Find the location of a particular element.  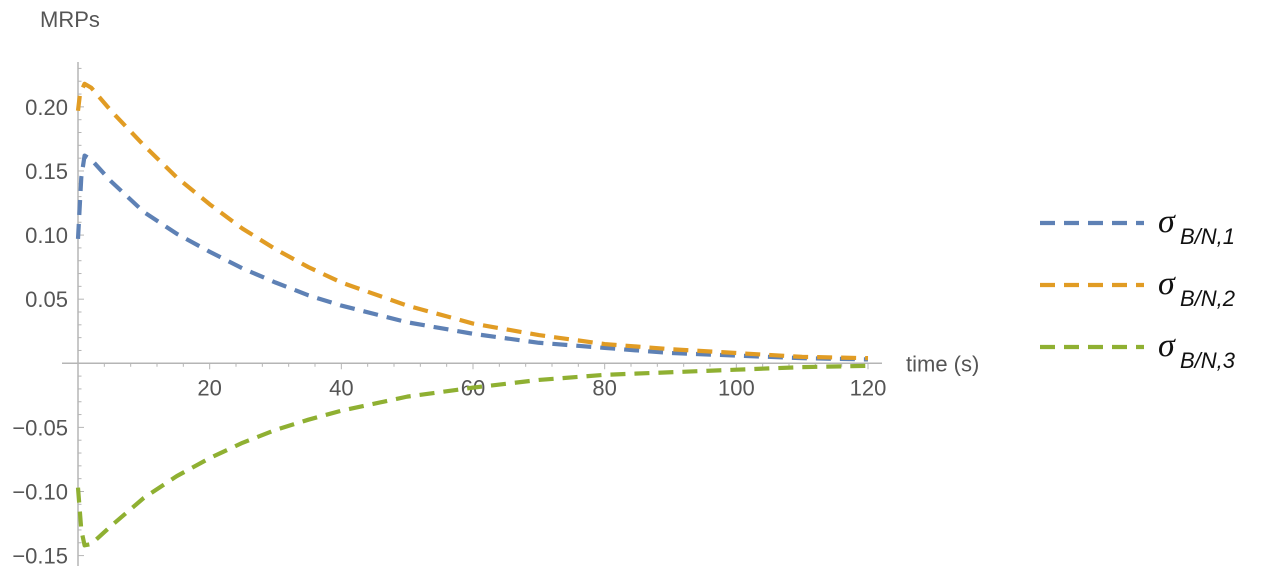

y-tick-label: −0.10 is located at coordinates (40, 491).